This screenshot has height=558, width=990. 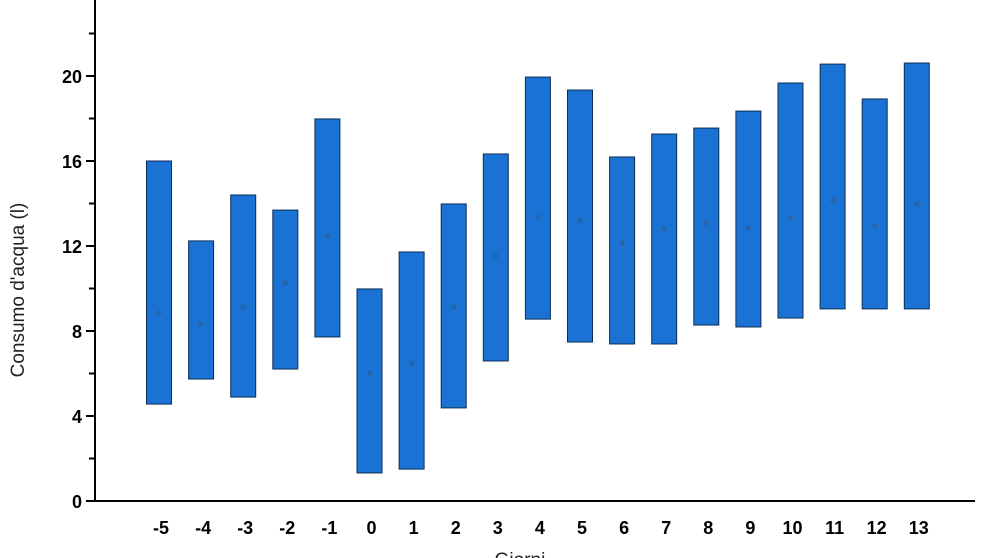 What do you see at coordinates (159, 282) in the screenshot?
I see `range-bar--5` at bounding box center [159, 282].